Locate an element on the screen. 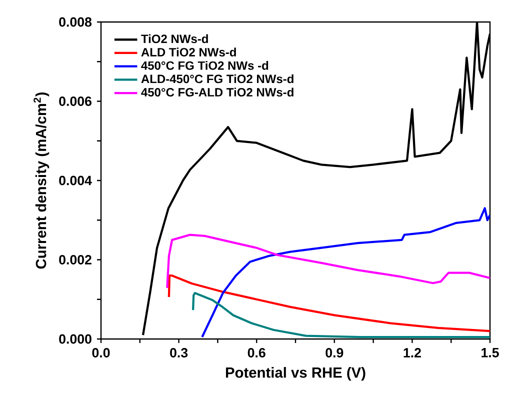 This screenshot has width=506, height=400. y-axis-title: Current density (mA/cm$^{2}$) is located at coordinates (42, 180).